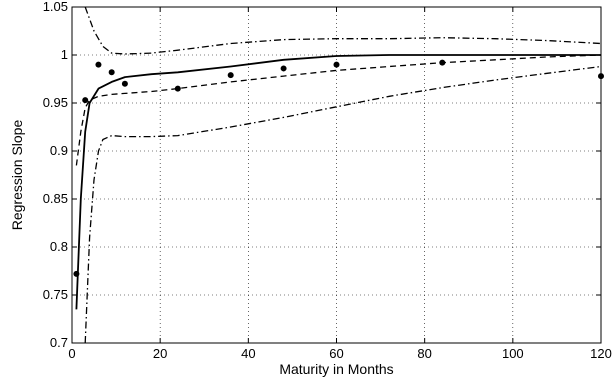  Describe the element at coordinates (64, 54) in the screenshot. I see `y-tick-label: 1` at that location.